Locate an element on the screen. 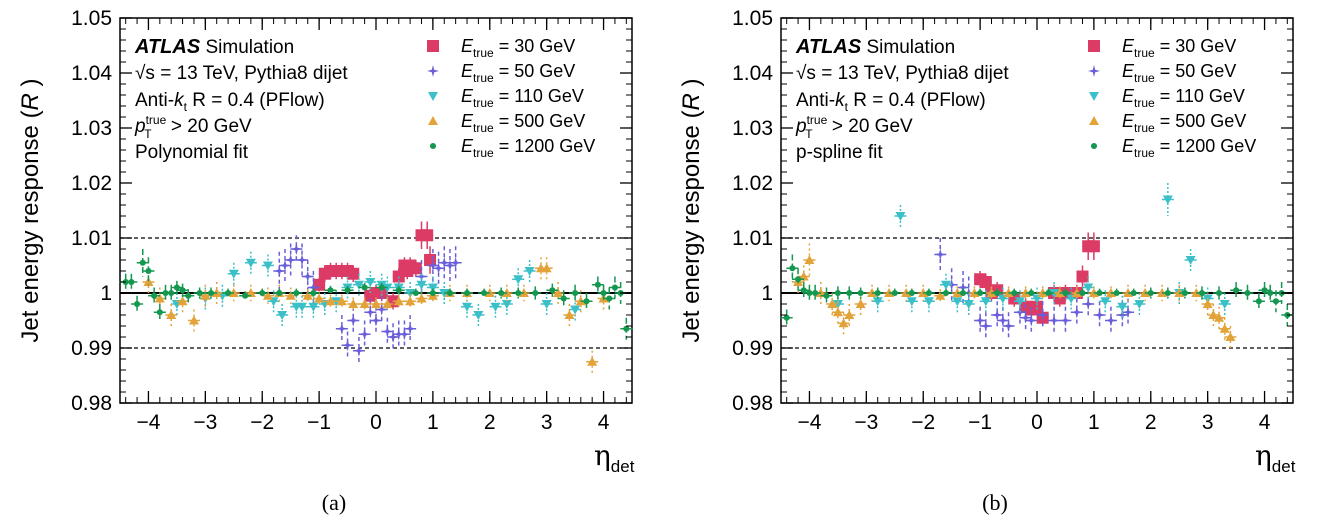 The image size is (1322, 523). y-tick-label: 1.04 is located at coordinates (91, 73).